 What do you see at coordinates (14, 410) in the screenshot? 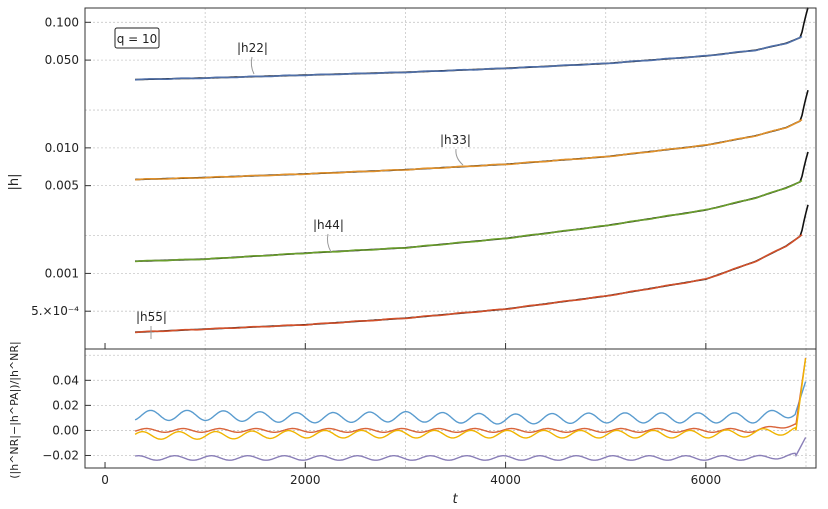
I see `bottom-ylabel: (|h^NR|−|h^PA|)/|h^NR|` at bounding box center [14, 410].